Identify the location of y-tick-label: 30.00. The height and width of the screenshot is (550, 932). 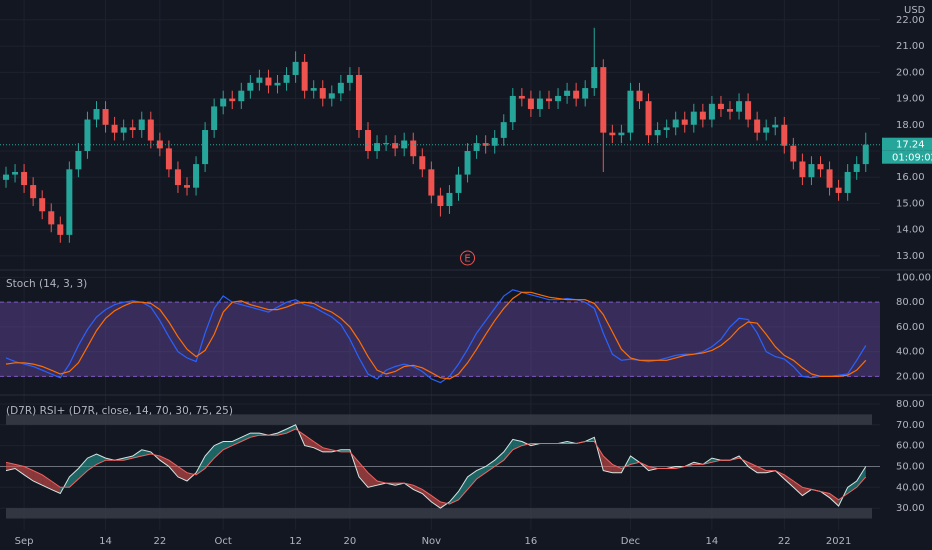
(910, 508).